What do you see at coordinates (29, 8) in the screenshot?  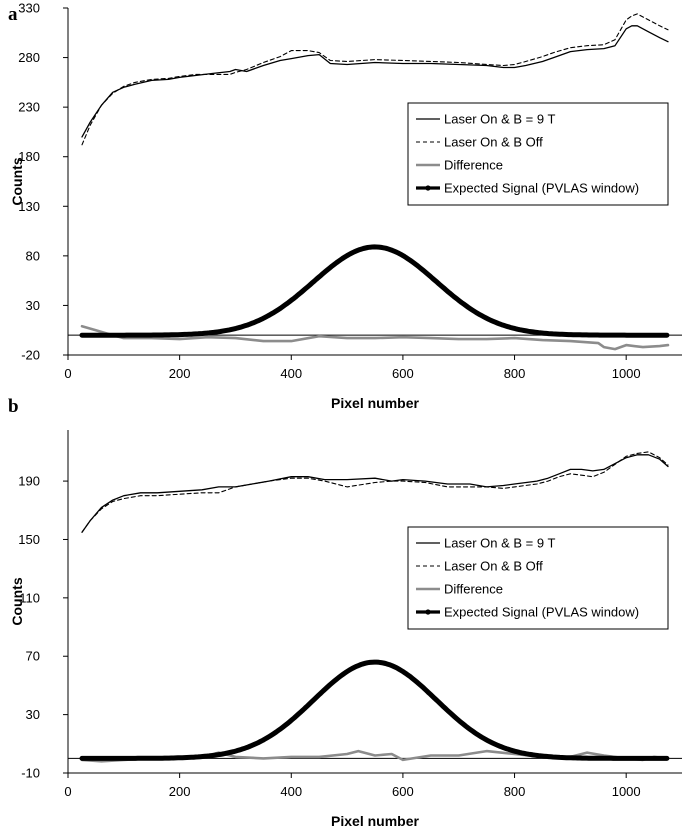 I see `y-tick-label: 330` at bounding box center [29, 8].